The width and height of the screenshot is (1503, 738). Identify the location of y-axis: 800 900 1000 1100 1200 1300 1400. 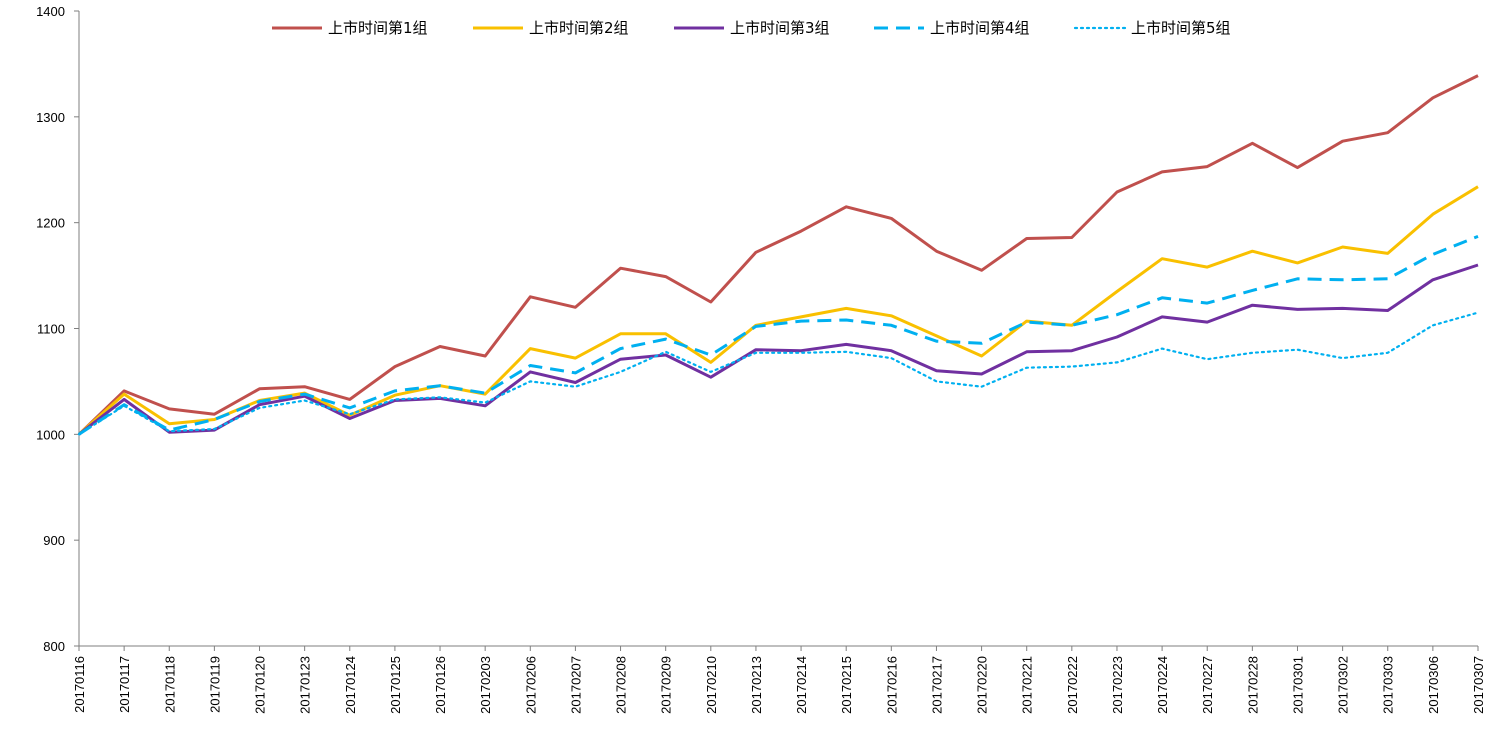
(58, 329).